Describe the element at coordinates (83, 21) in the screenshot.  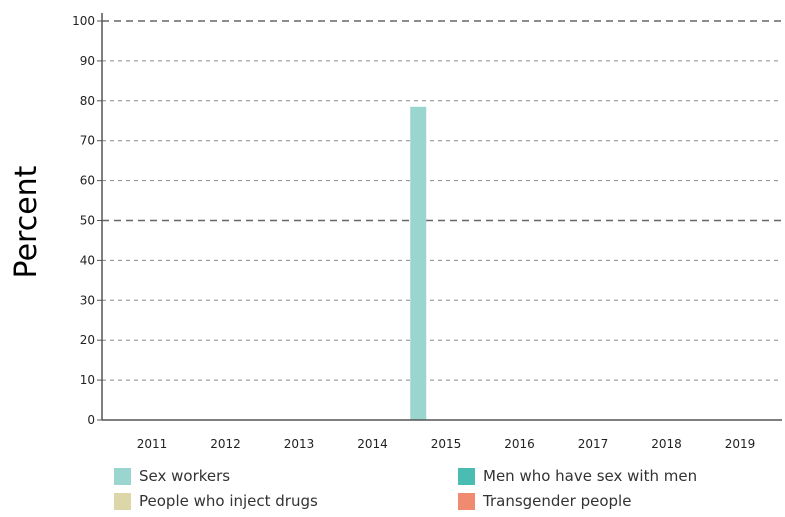
I see `y-tick-label: 100` at that location.